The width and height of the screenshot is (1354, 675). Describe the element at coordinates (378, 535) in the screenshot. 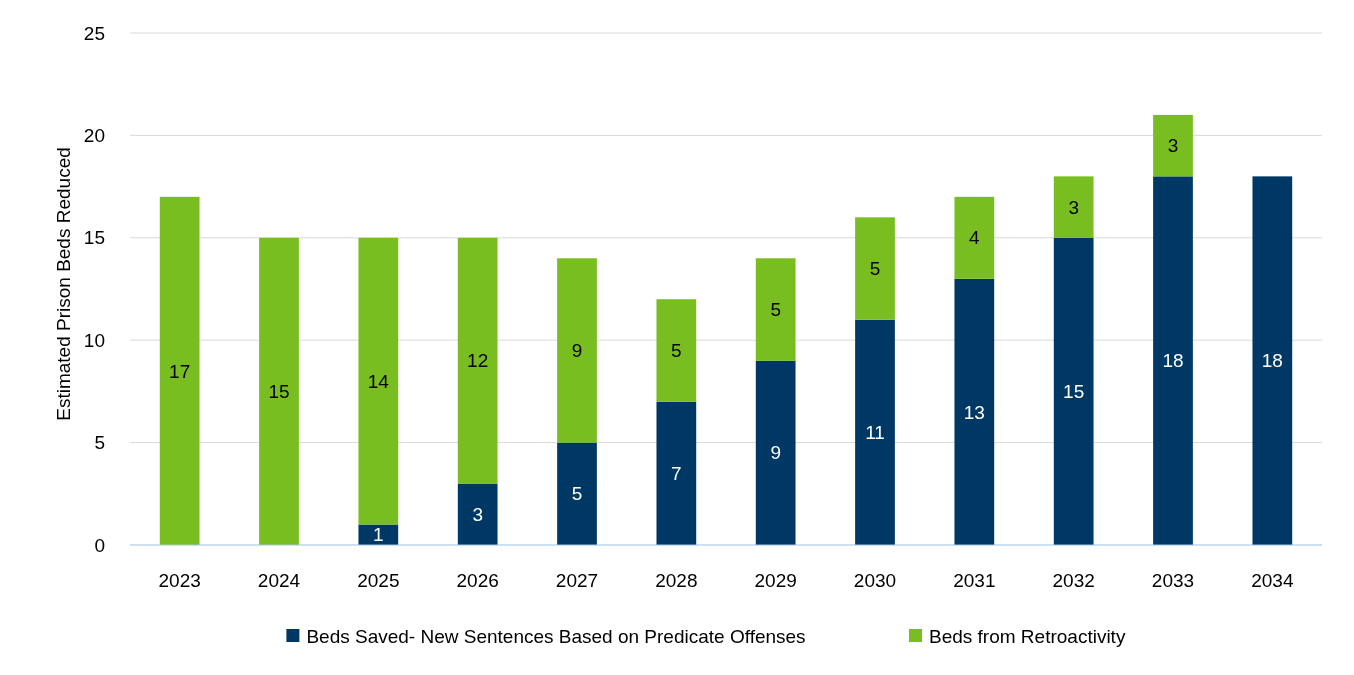

I see `data-label: 1` at that location.